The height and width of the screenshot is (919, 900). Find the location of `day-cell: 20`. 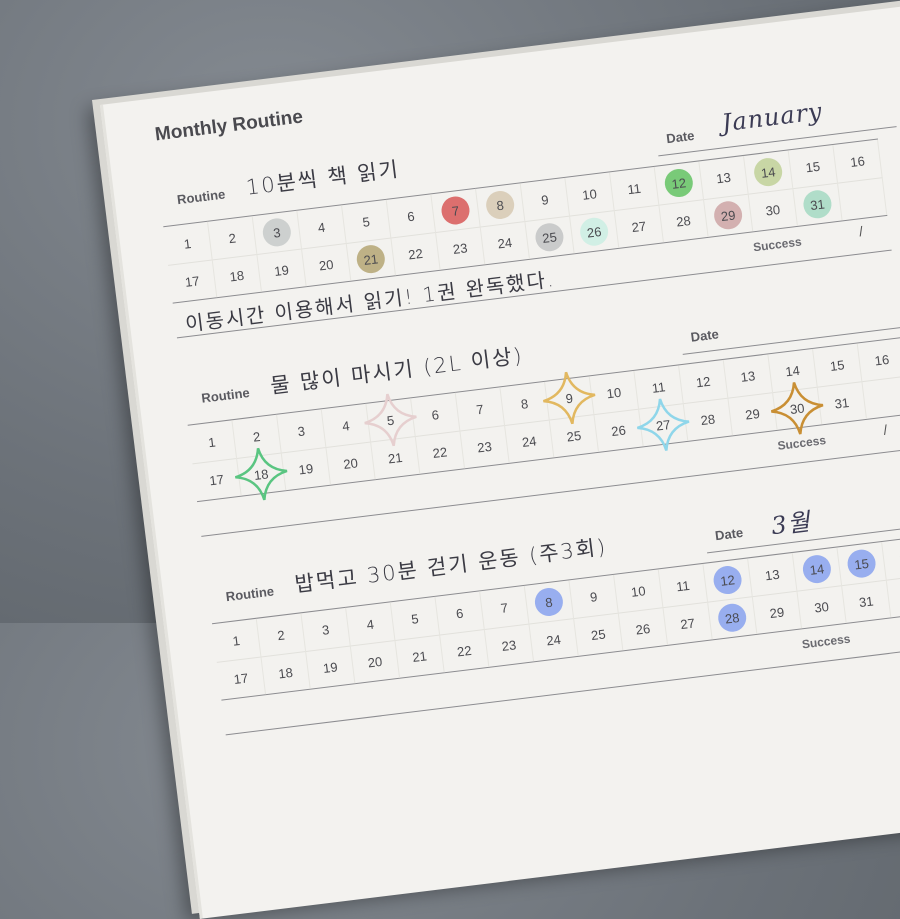

day-cell: 20 is located at coordinates (375, 661).